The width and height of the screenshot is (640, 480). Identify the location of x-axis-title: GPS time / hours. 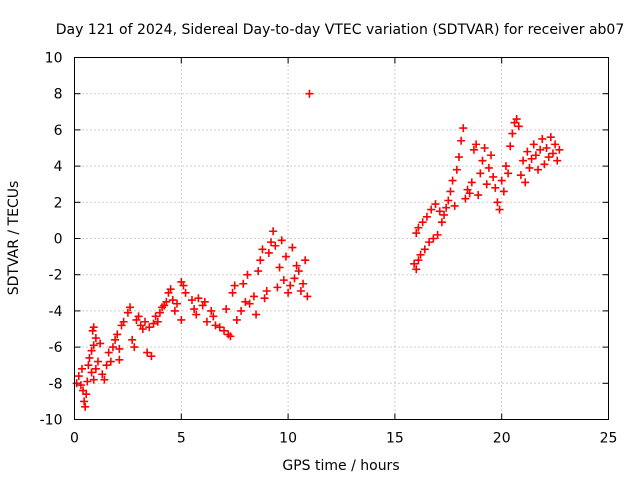
(340, 466).